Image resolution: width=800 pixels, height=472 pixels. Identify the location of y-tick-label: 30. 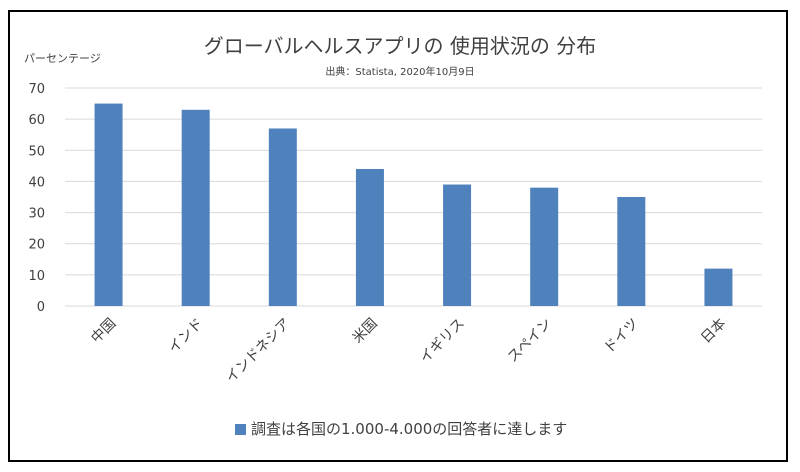
(36, 214).